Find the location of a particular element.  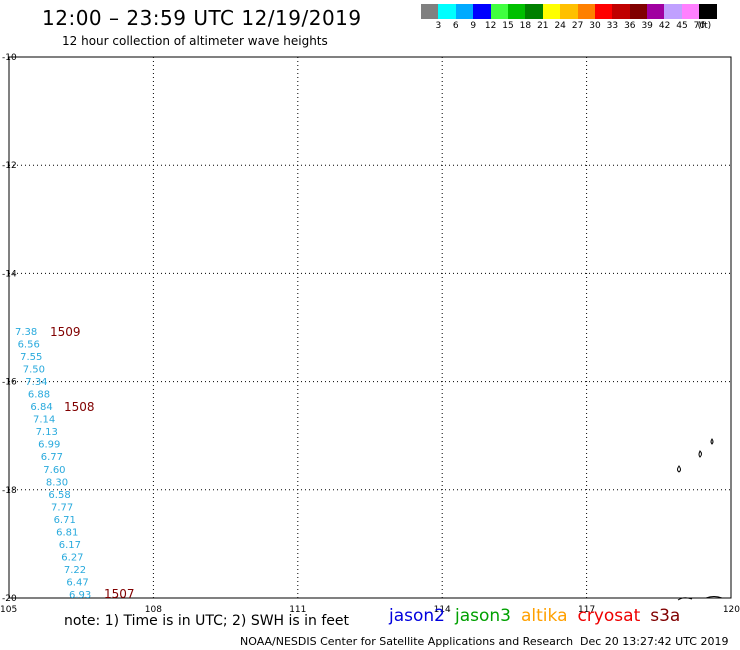

color-scale-label: 27 is located at coordinates (577, 26).